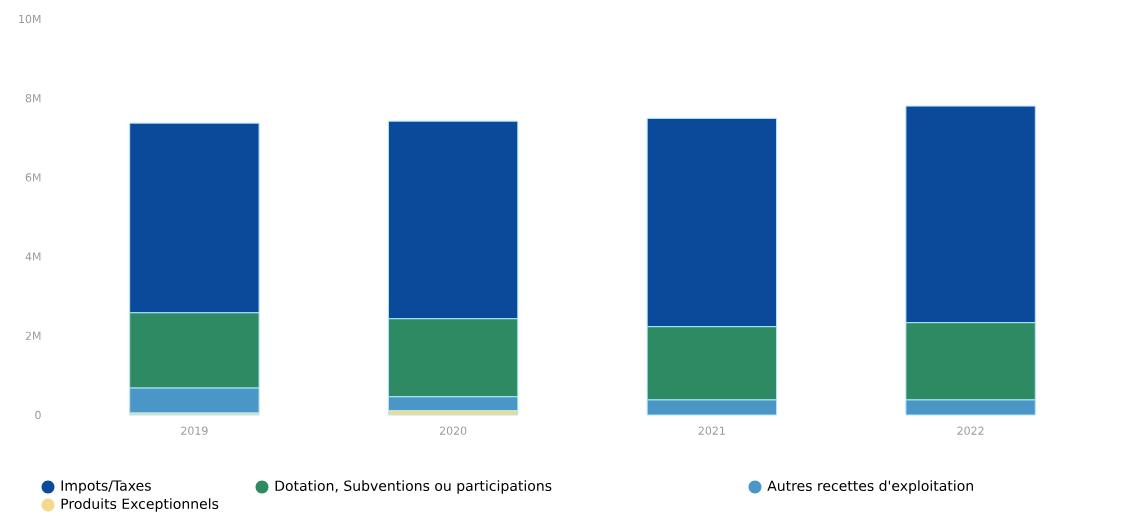 The width and height of the screenshot is (1134, 516). Describe the element at coordinates (106, 487) in the screenshot. I see `legend-label: Impots/Taxes` at that location.